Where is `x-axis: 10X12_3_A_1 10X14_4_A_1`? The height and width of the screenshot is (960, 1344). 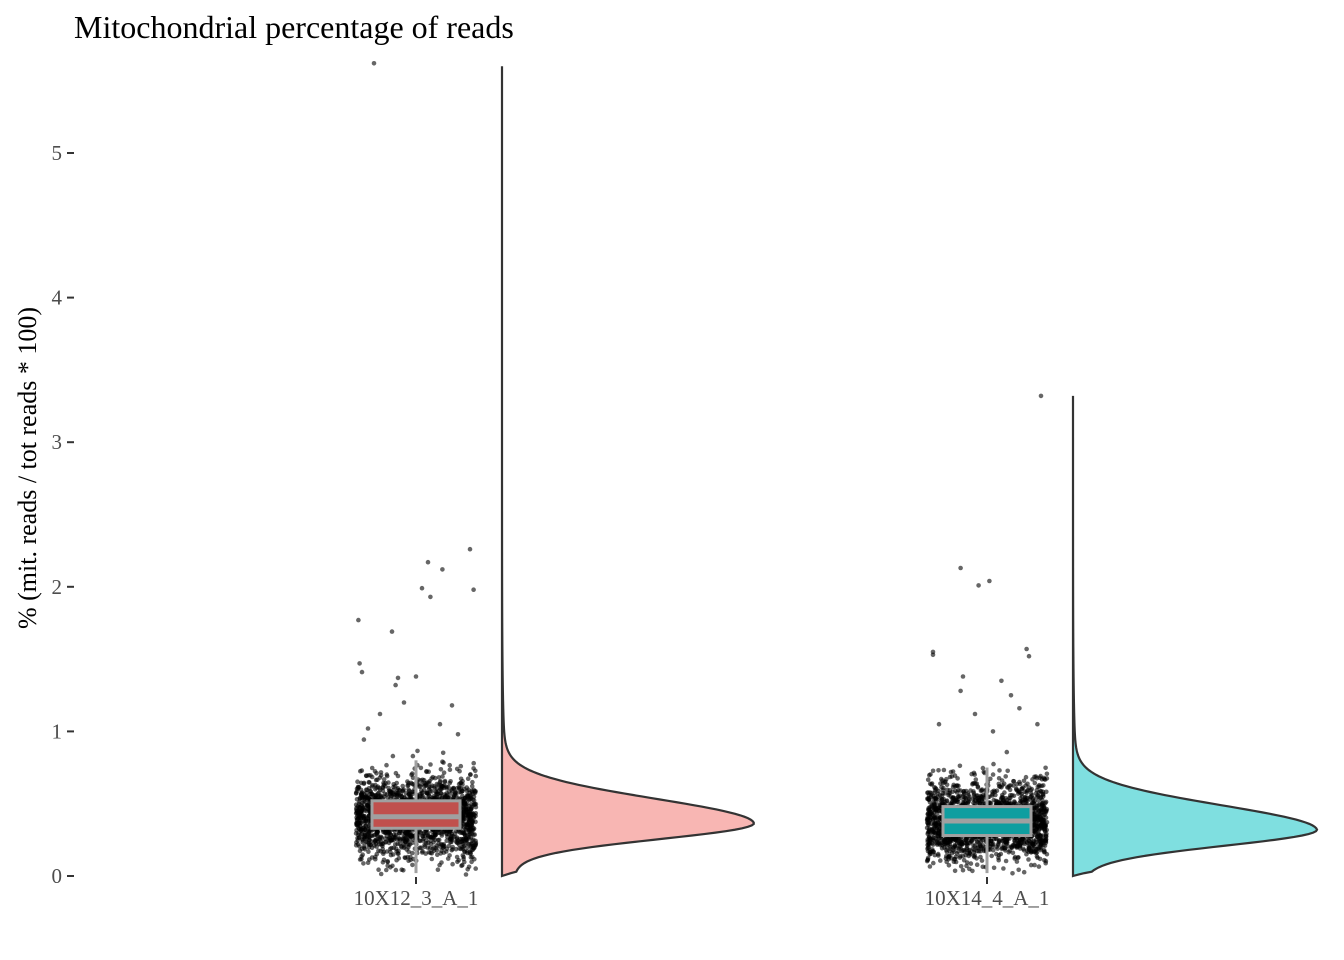 x-axis: 10X12_3_A_1 10X14_4_A_1 is located at coordinates (701, 893).